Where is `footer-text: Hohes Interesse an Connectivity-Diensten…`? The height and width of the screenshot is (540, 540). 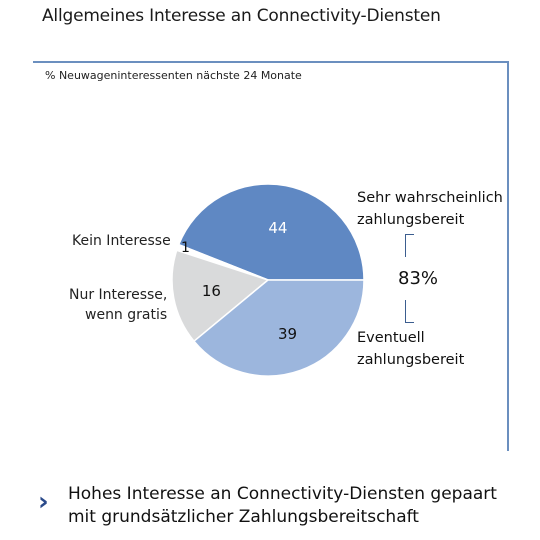
footer-text: Hohes Interesse an Connectivity-Diensten… is located at coordinates (282, 506).